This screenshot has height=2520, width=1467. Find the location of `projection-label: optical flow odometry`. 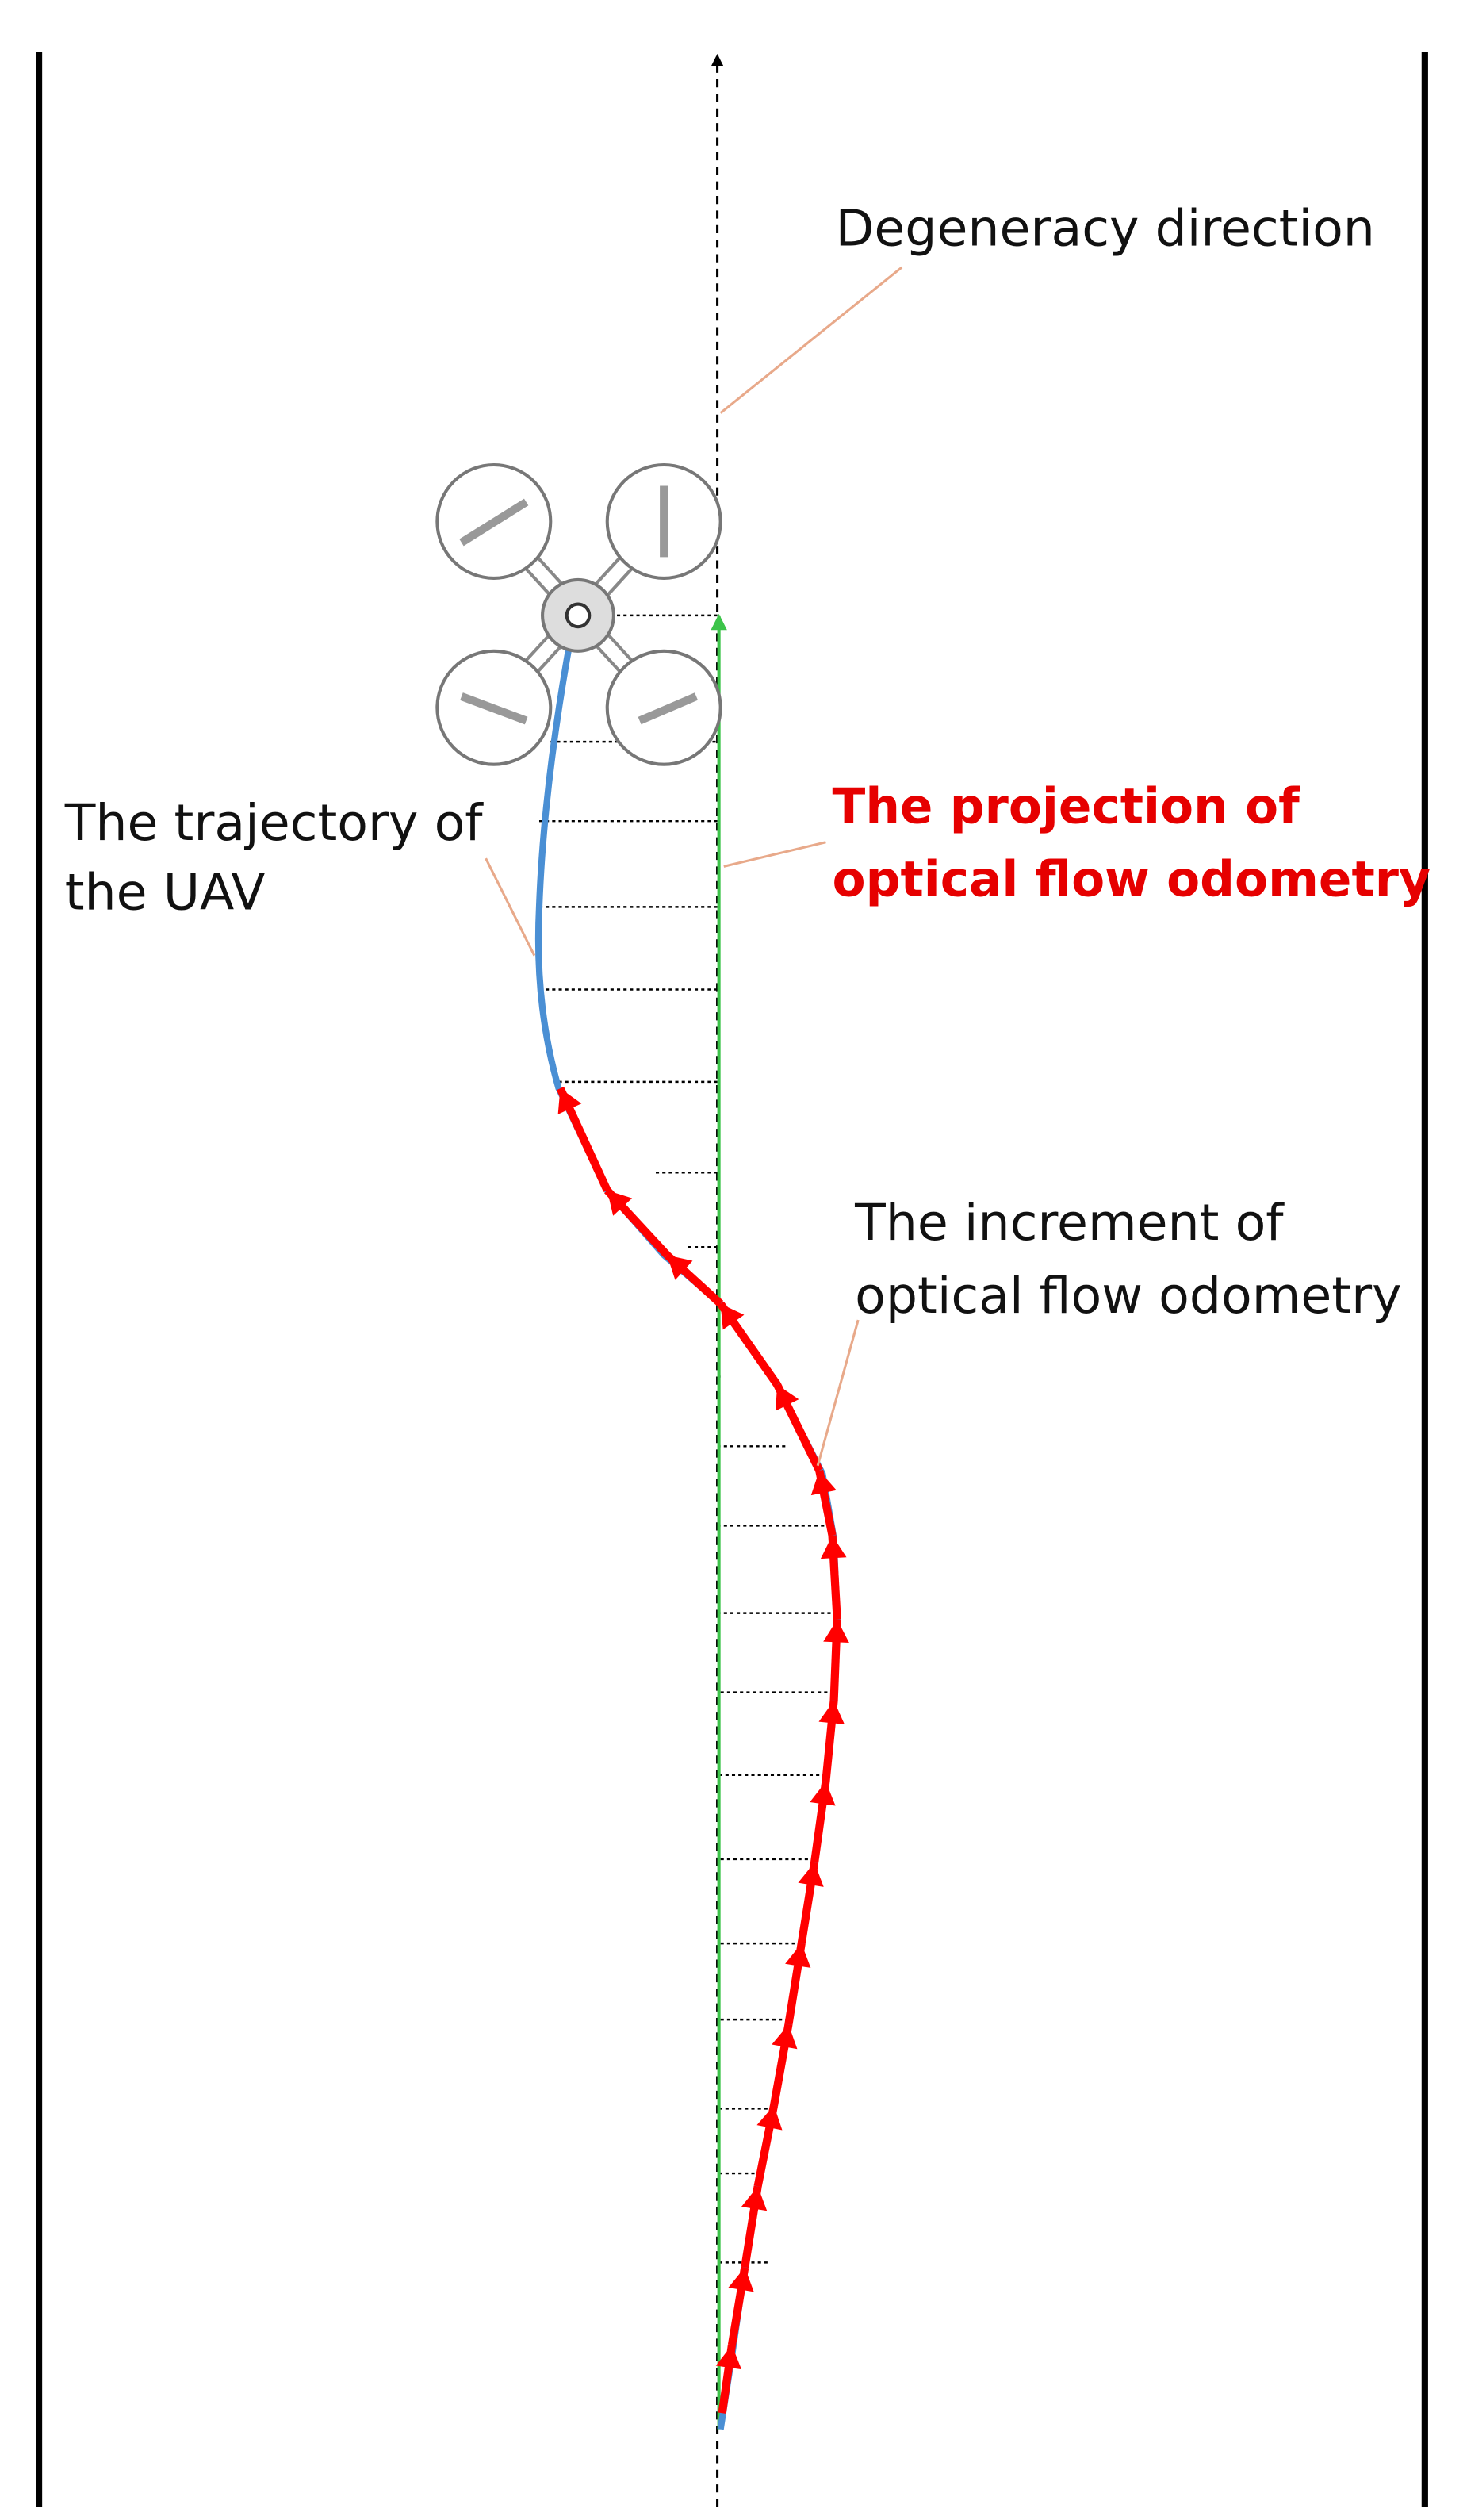

projection-label: optical flow odometry is located at coordinates (1132, 879).